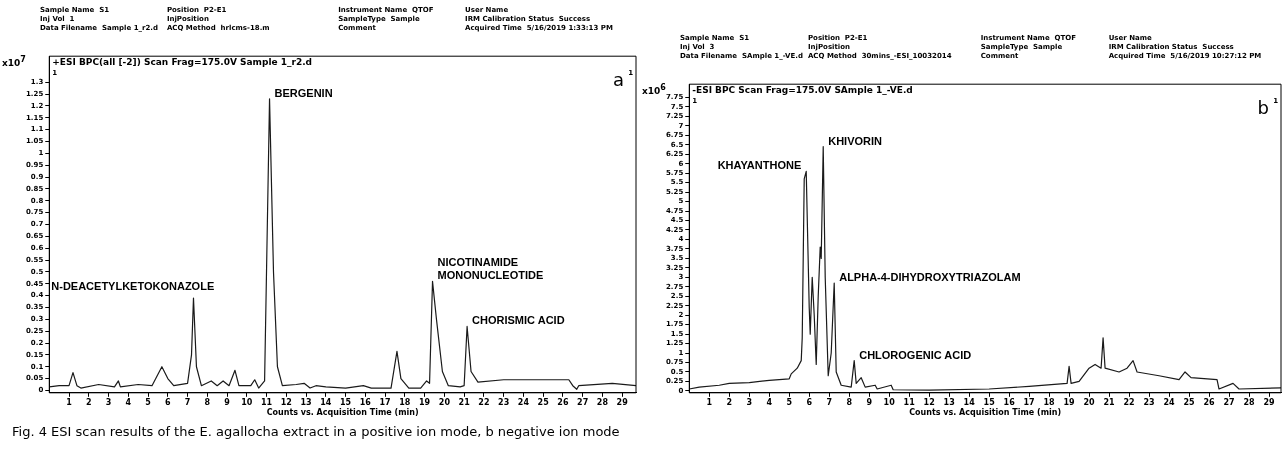 The width and height of the screenshot is (1285, 453). What do you see at coordinates (618, 79) in the screenshot?
I see `annotation: a` at bounding box center [618, 79].